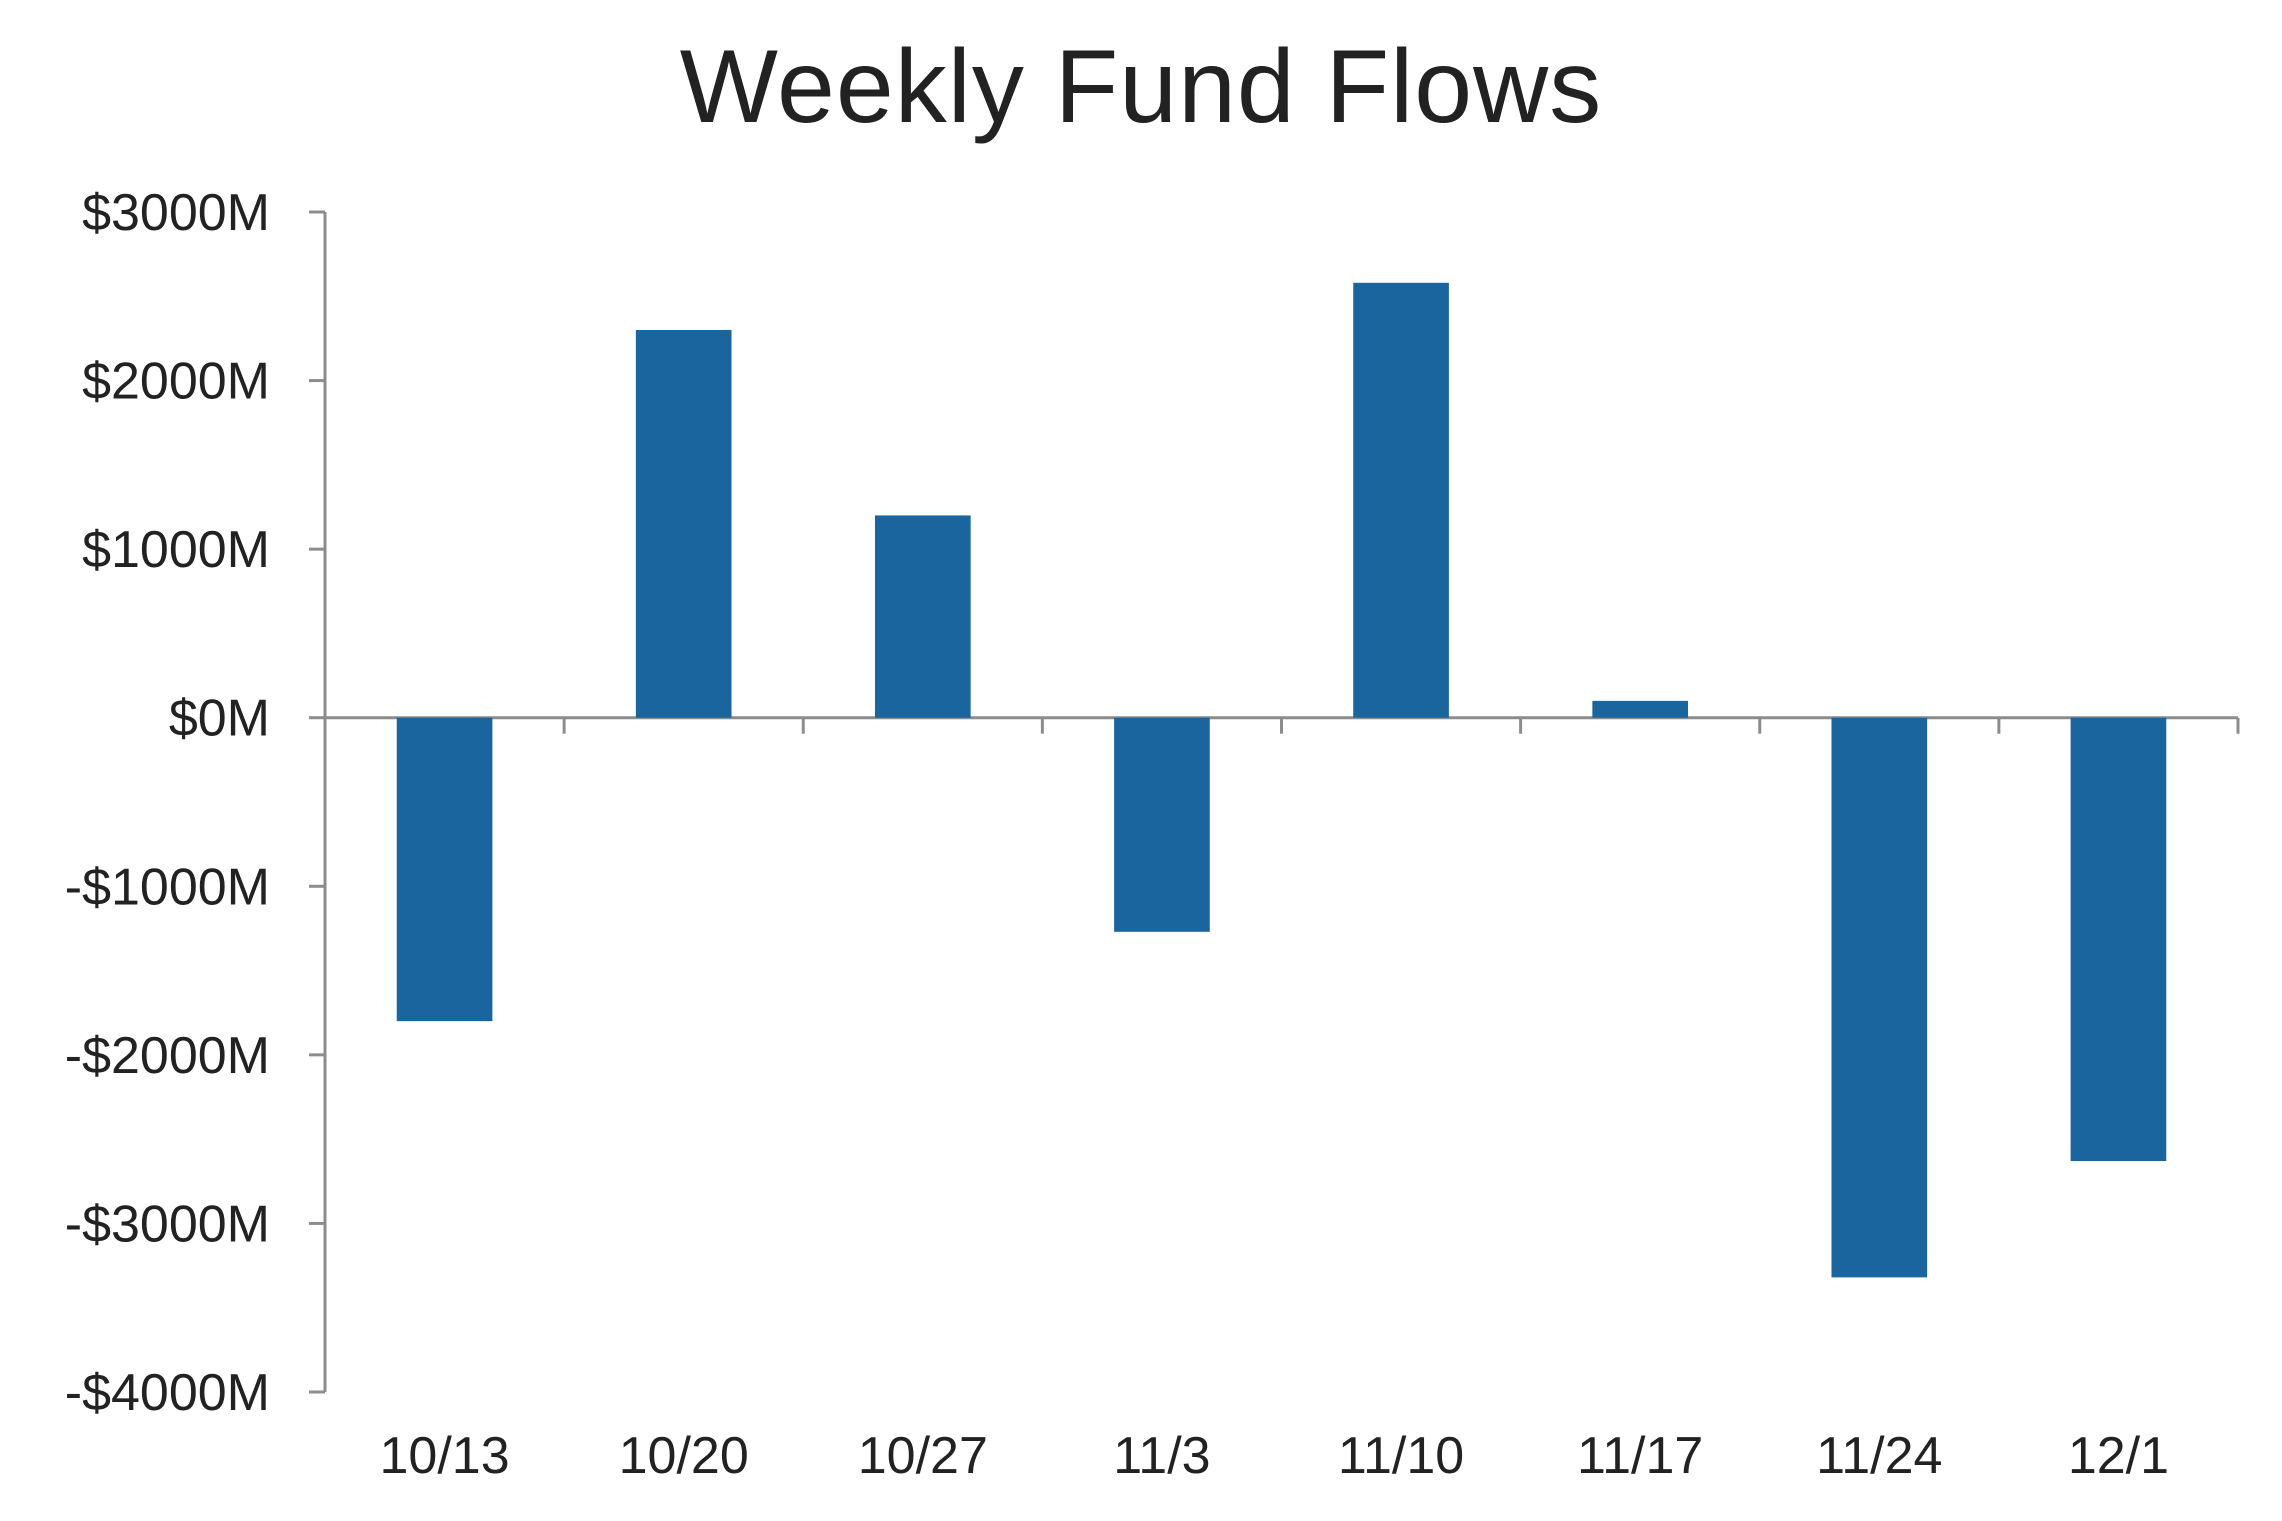 The height and width of the screenshot is (1521, 2282). I want to click on y-tick-label: $3000M, so click(176, 213).